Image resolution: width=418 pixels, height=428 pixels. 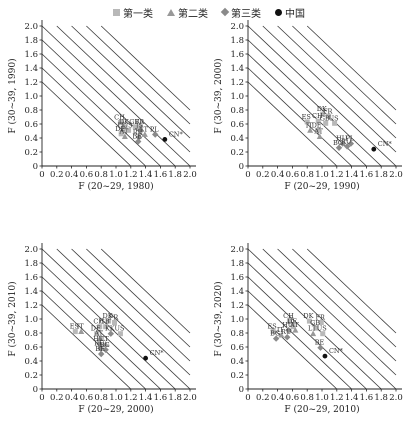 I want to click on legend-label: 第二类, so click(x=193, y=14).